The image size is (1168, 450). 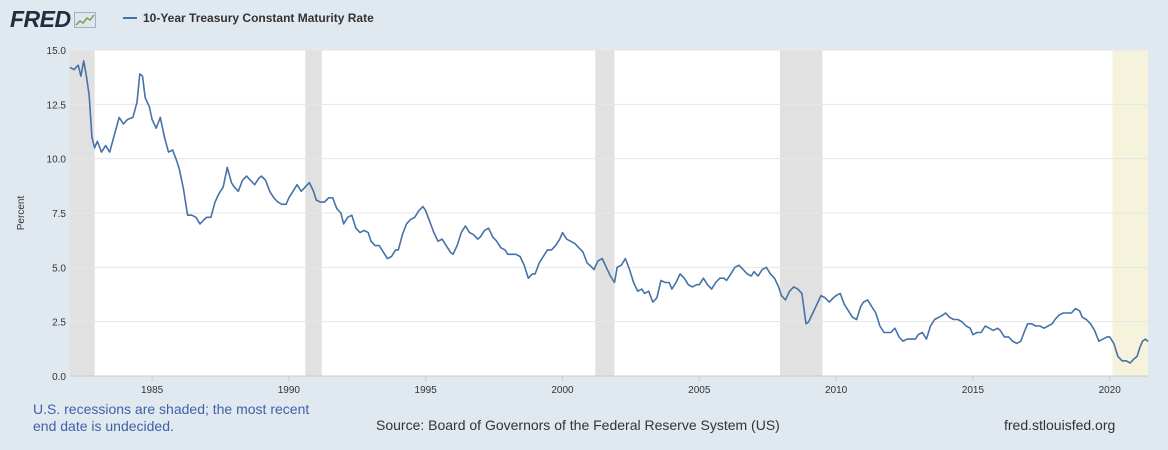 What do you see at coordinates (21, 213) in the screenshot?
I see `y-axis-label: Percent` at bounding box center [21, 213].